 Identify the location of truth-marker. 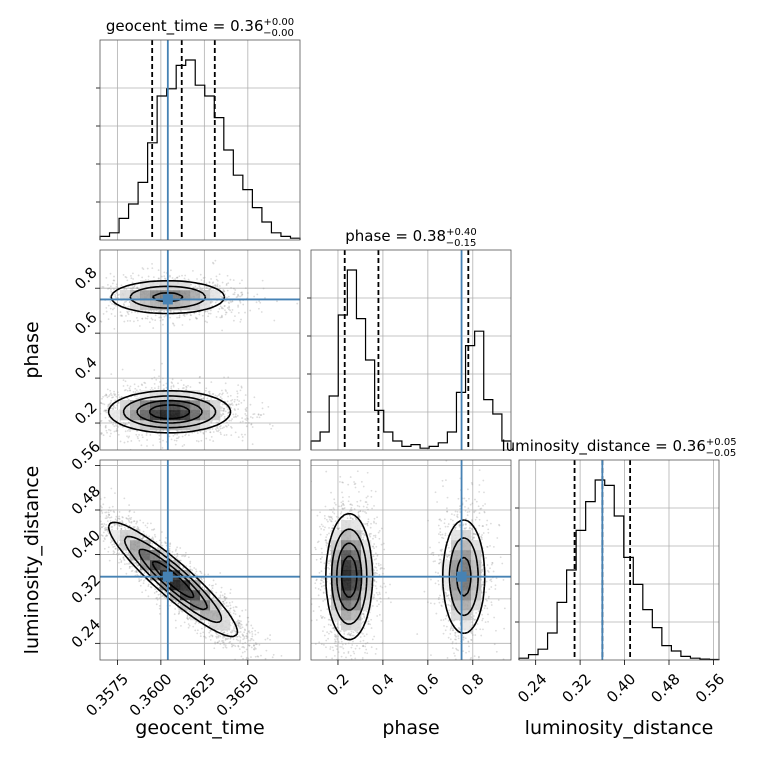
(167, 299).